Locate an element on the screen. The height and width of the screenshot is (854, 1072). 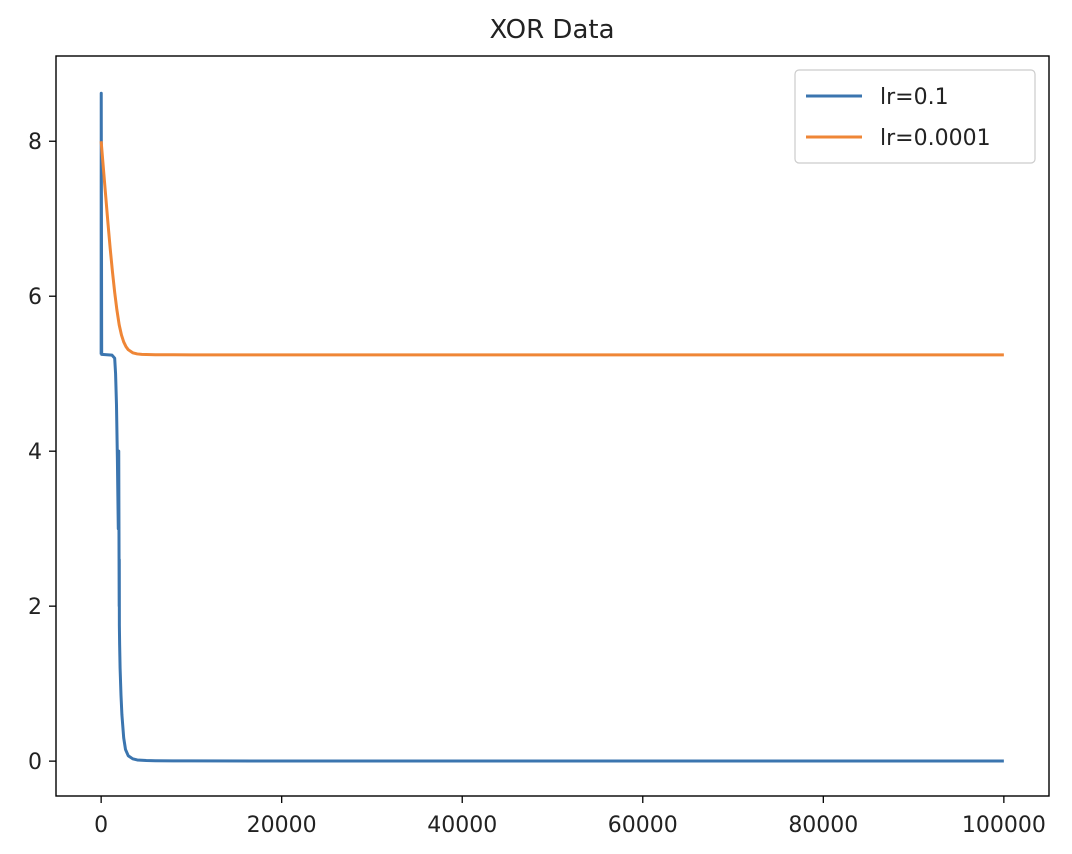
legend-label-lr-0.0001: lr=0.0001 is located at coordinates (935, 138).